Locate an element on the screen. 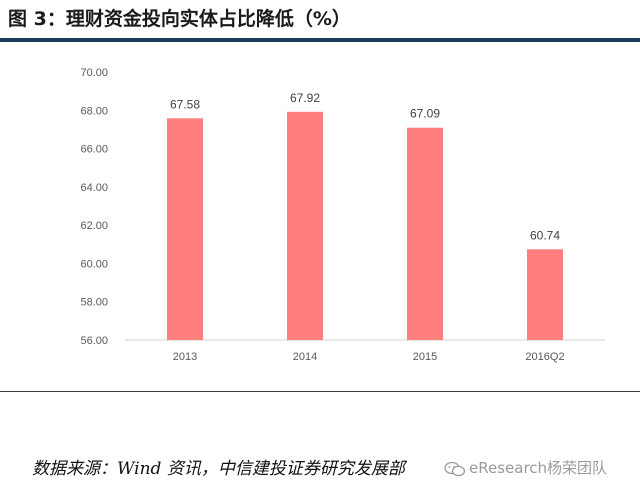  watermark: eResearch杨荣团队 is located at coordinates (525, 468).